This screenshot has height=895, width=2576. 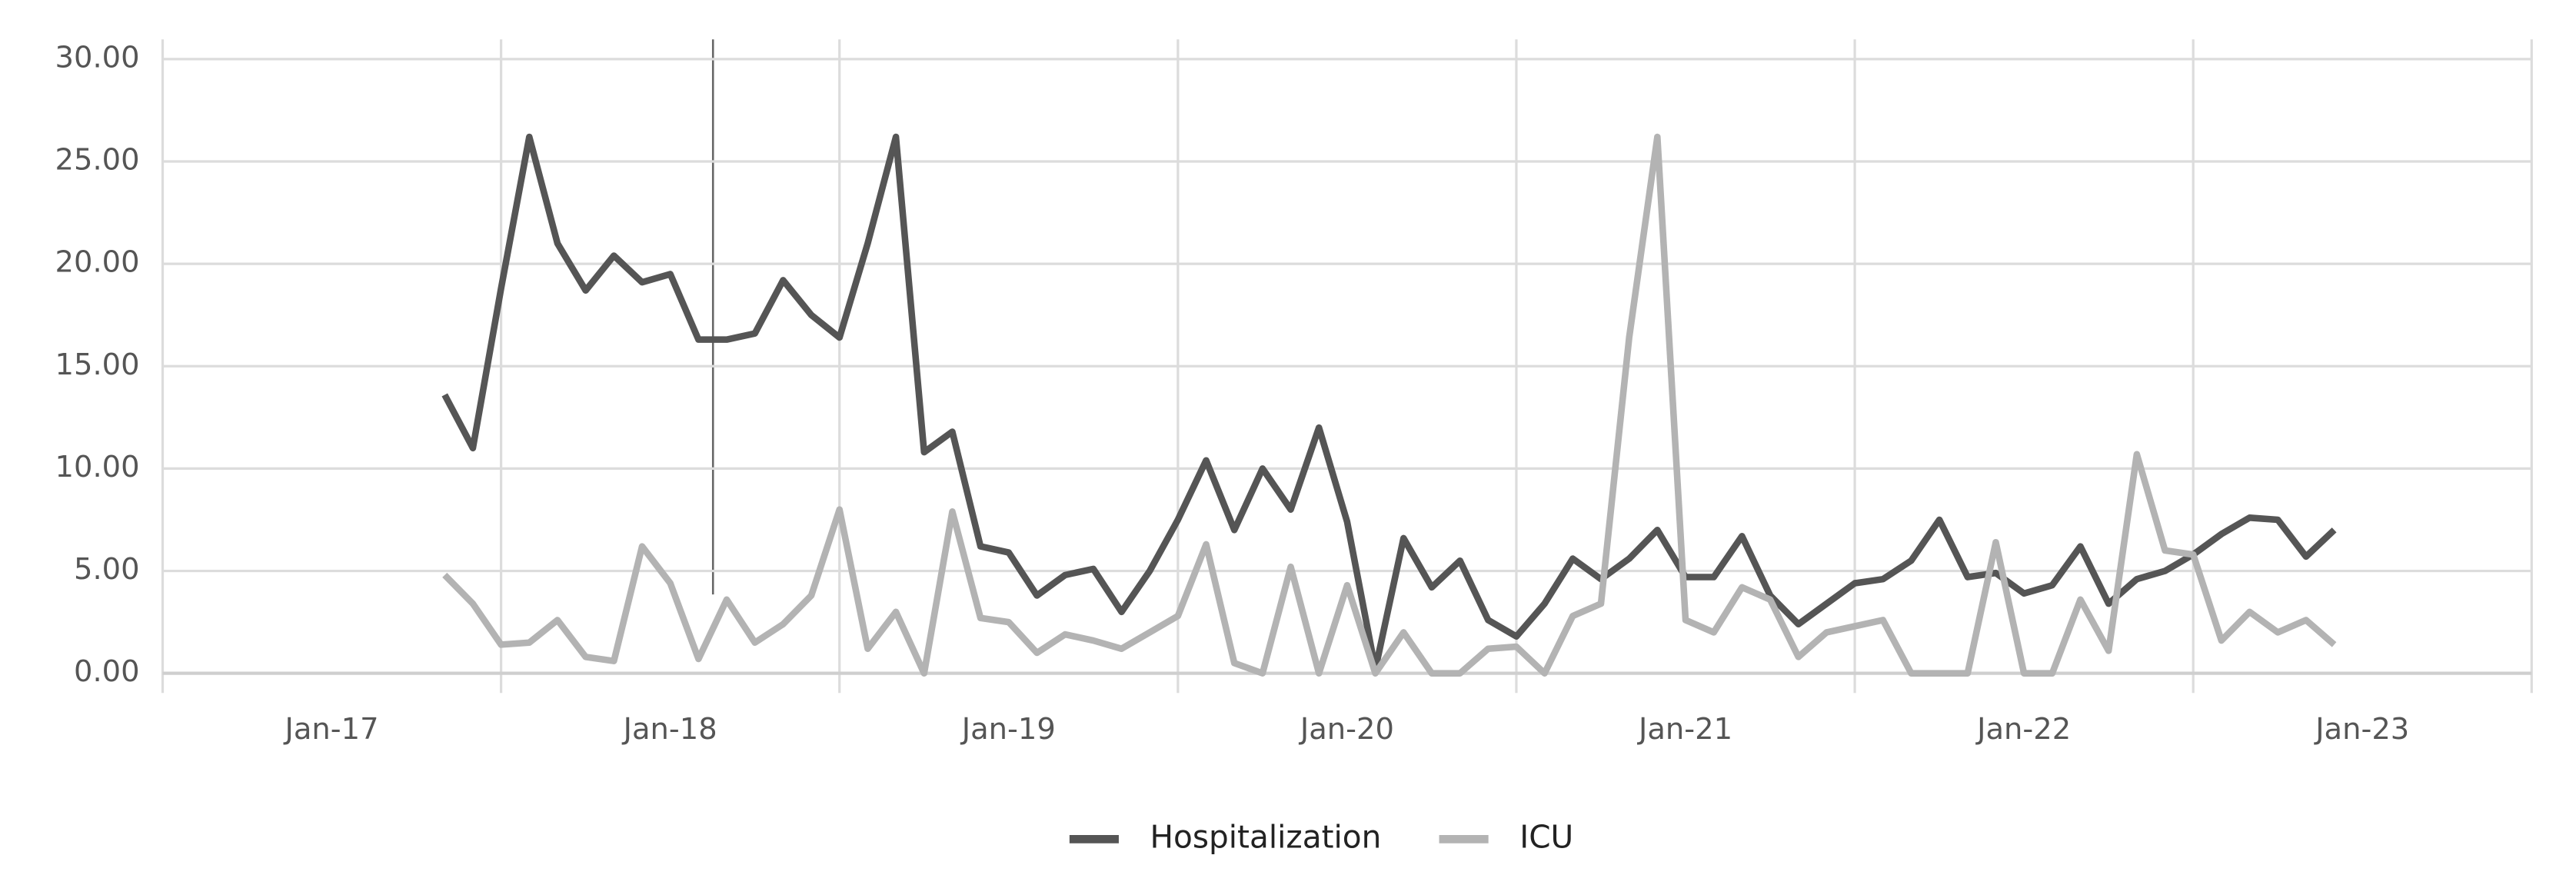 What do you see at coordinates (98, 57) in the screenshot?
I see `y-tick-label: 30.00` at bounding box center [98, 57].